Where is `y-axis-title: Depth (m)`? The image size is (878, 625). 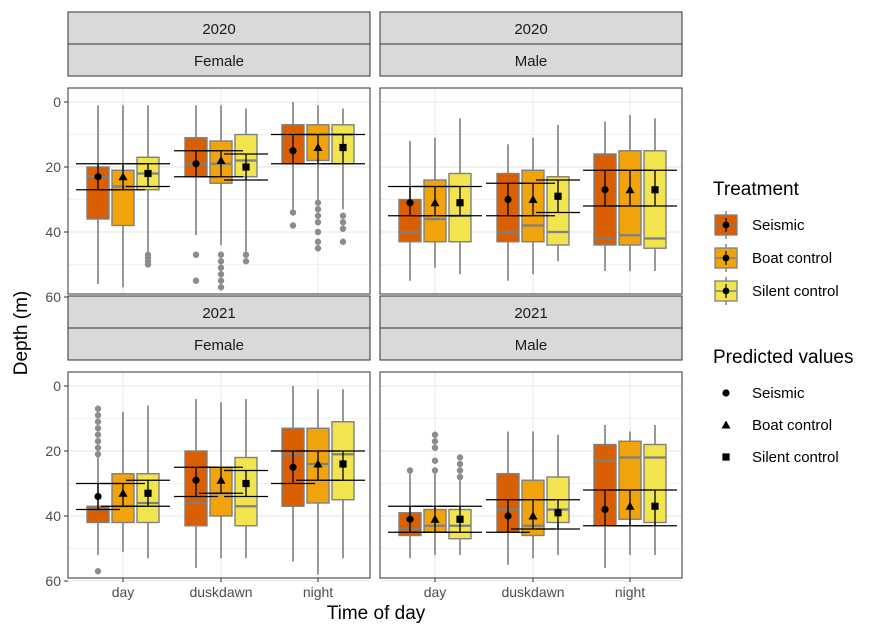
y-axis-title: Depth (m) is located at coordinates (21, 333).